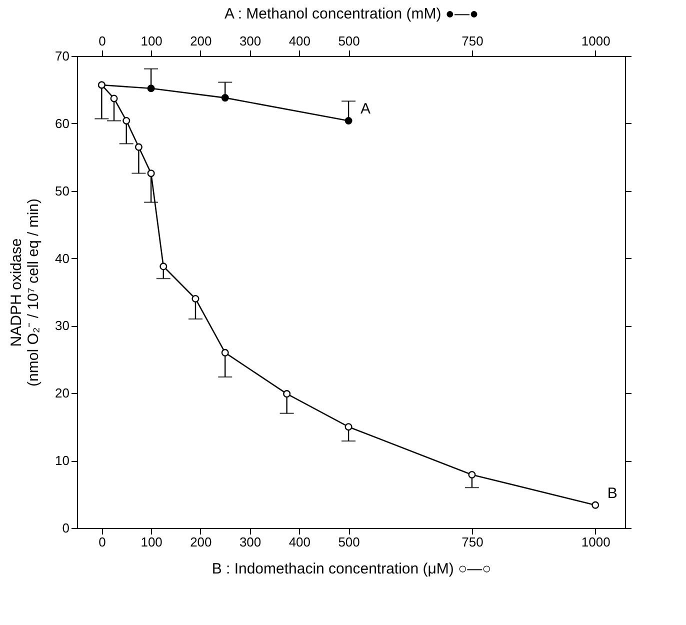  What do you see at coordinates (250, 542) in the screenshot?
I see `x-tick-label: 300` at bounding box center [250, 542].